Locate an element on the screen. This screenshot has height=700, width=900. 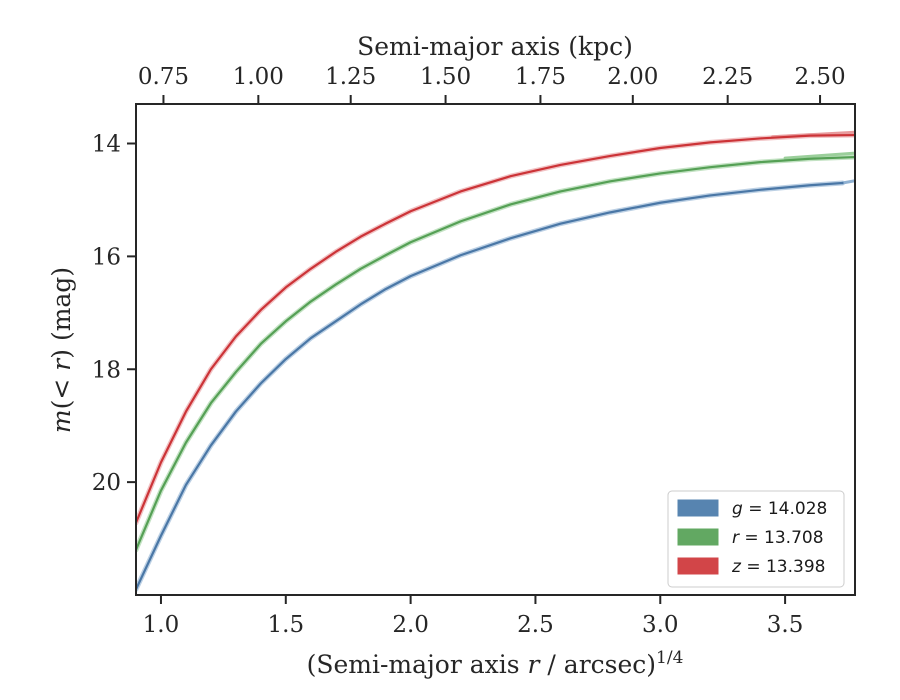
top-tick-label: 1.50 is located at coordinates (445, 77).